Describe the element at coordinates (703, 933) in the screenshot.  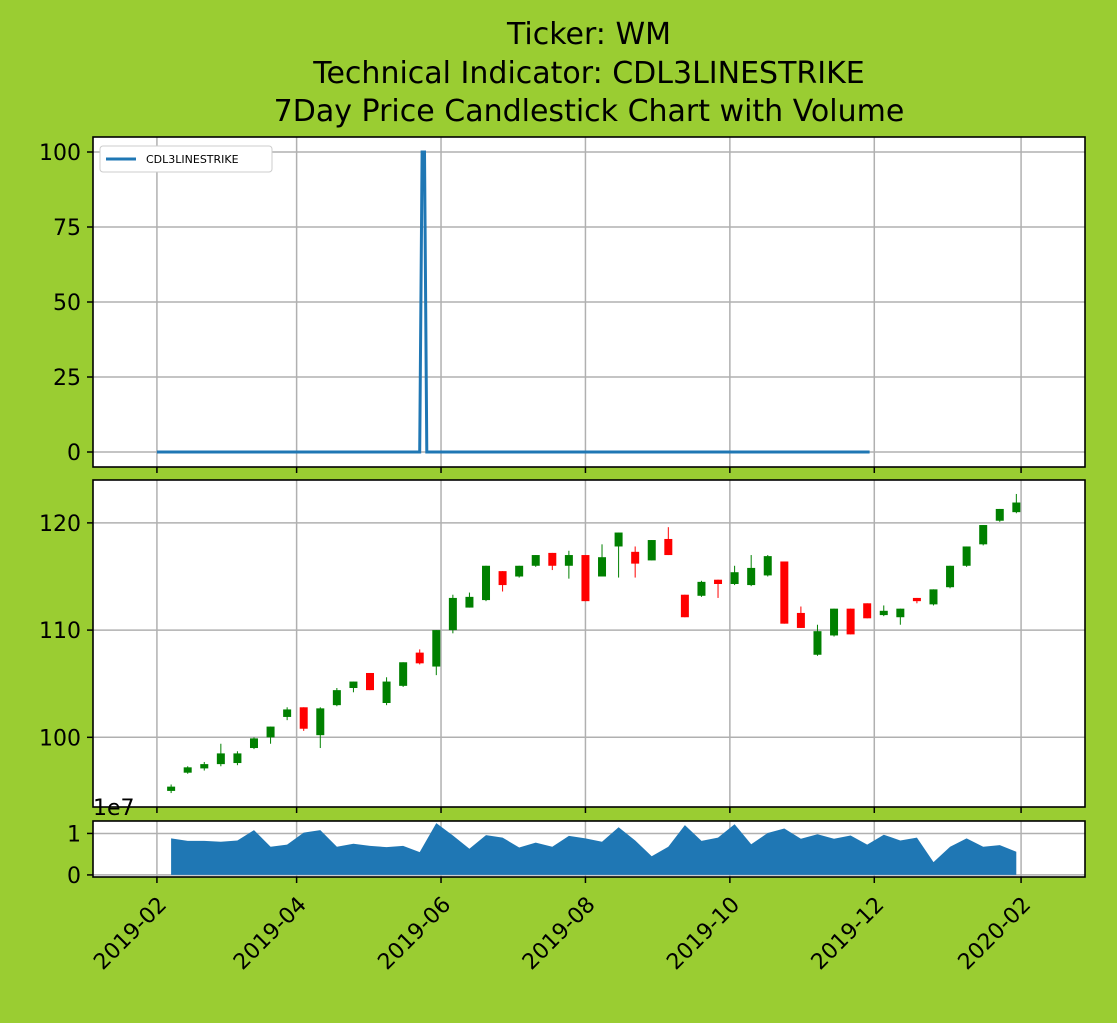
I see `xtick-label: 2019-10` at that location.